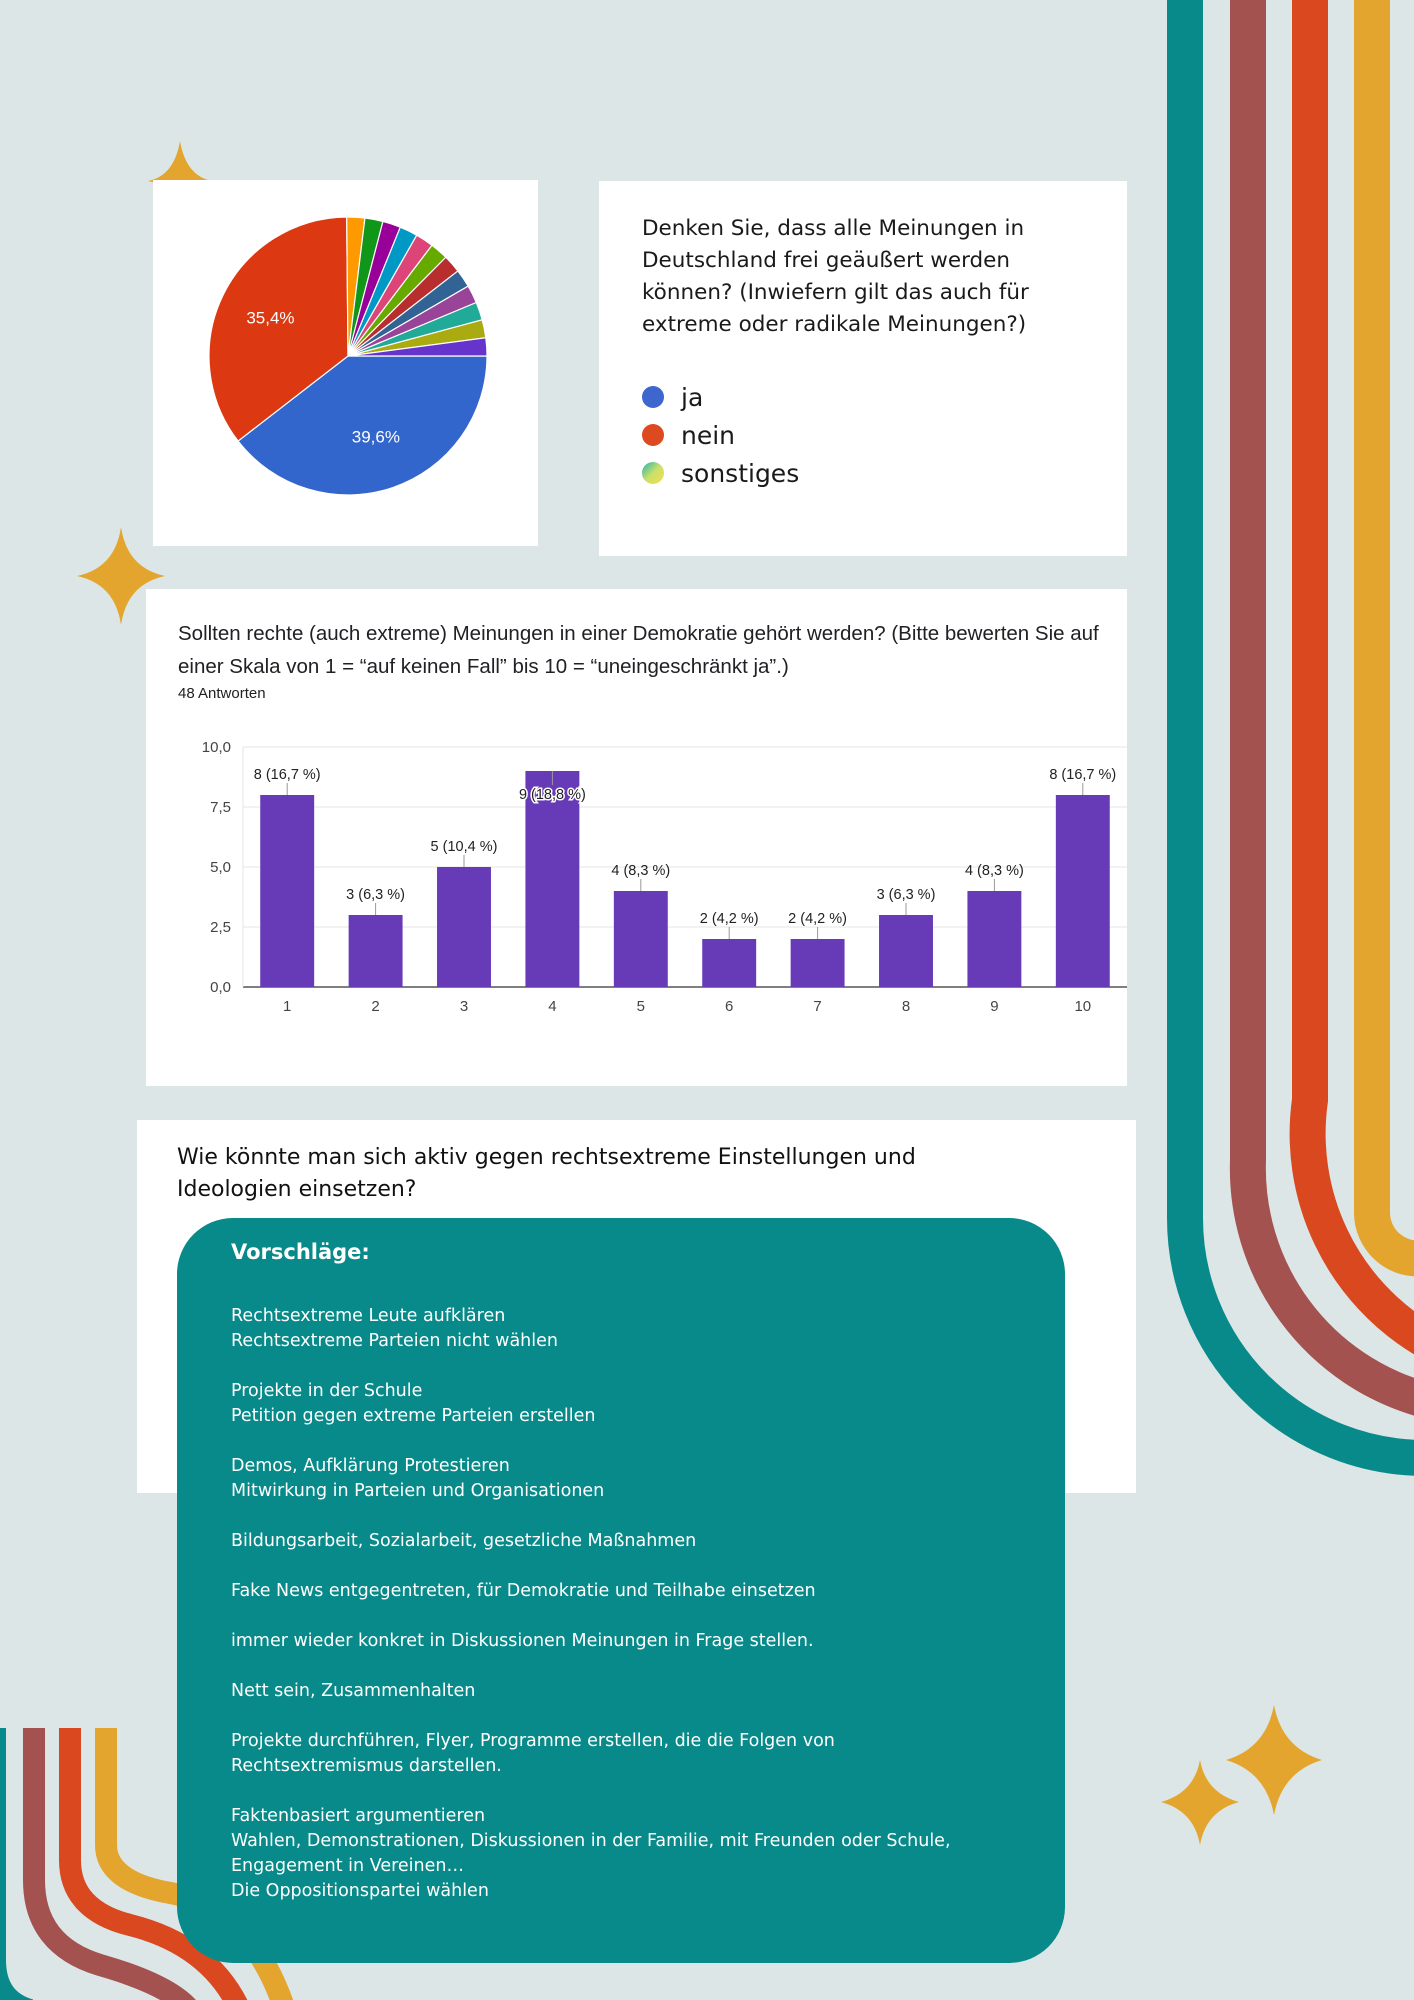 This screenshot has height=2000, width=1414. I want to click on sparkle-left, so click(121, 576).